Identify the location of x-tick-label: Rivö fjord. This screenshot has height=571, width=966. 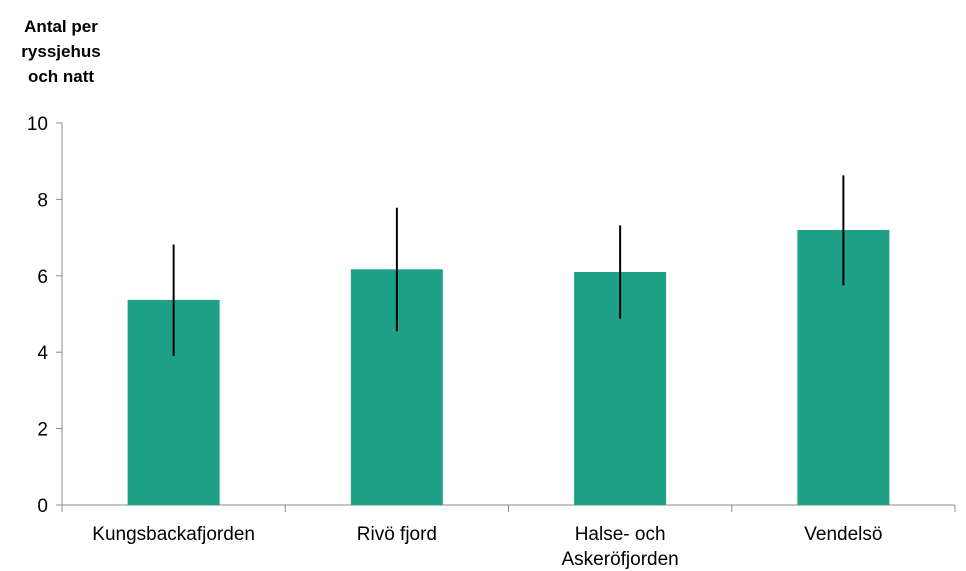
(397, 534).